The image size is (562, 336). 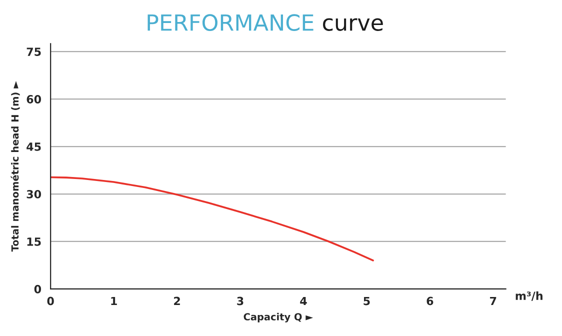 I want to click on y-tick-label: 75, so click(x=33, y=52).